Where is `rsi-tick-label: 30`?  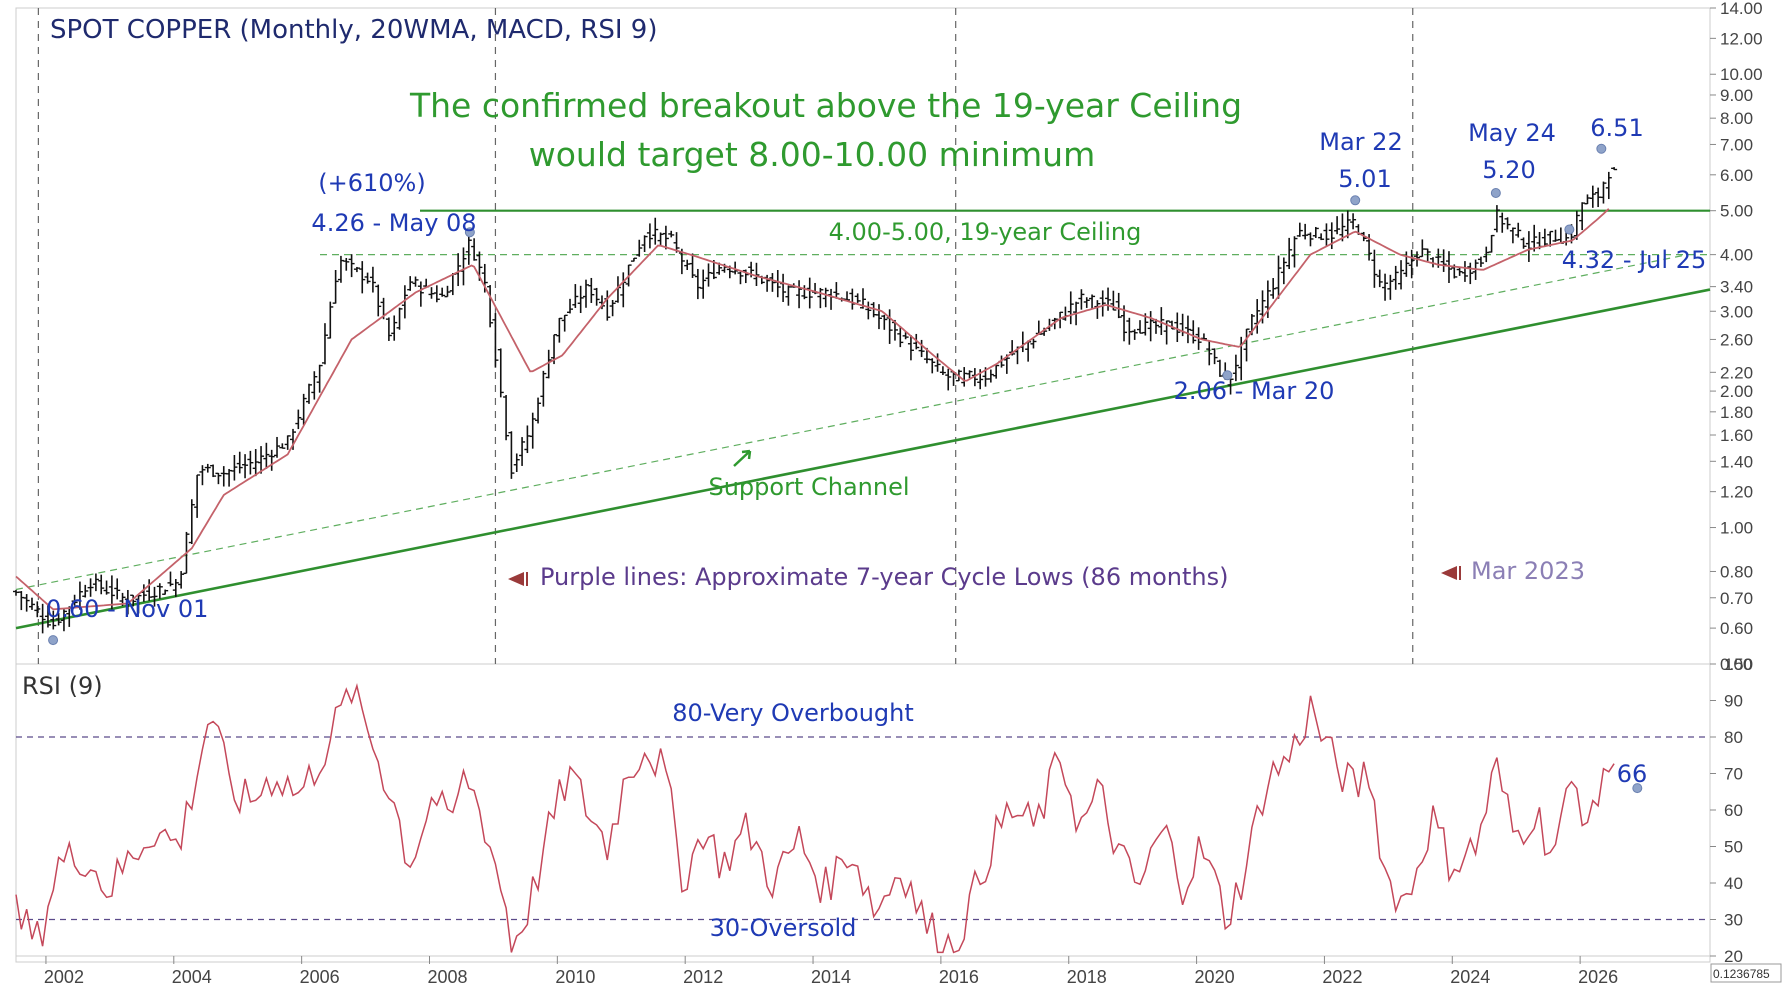 rsi-tick-label: 30 is located at coordinates (1733, 920).